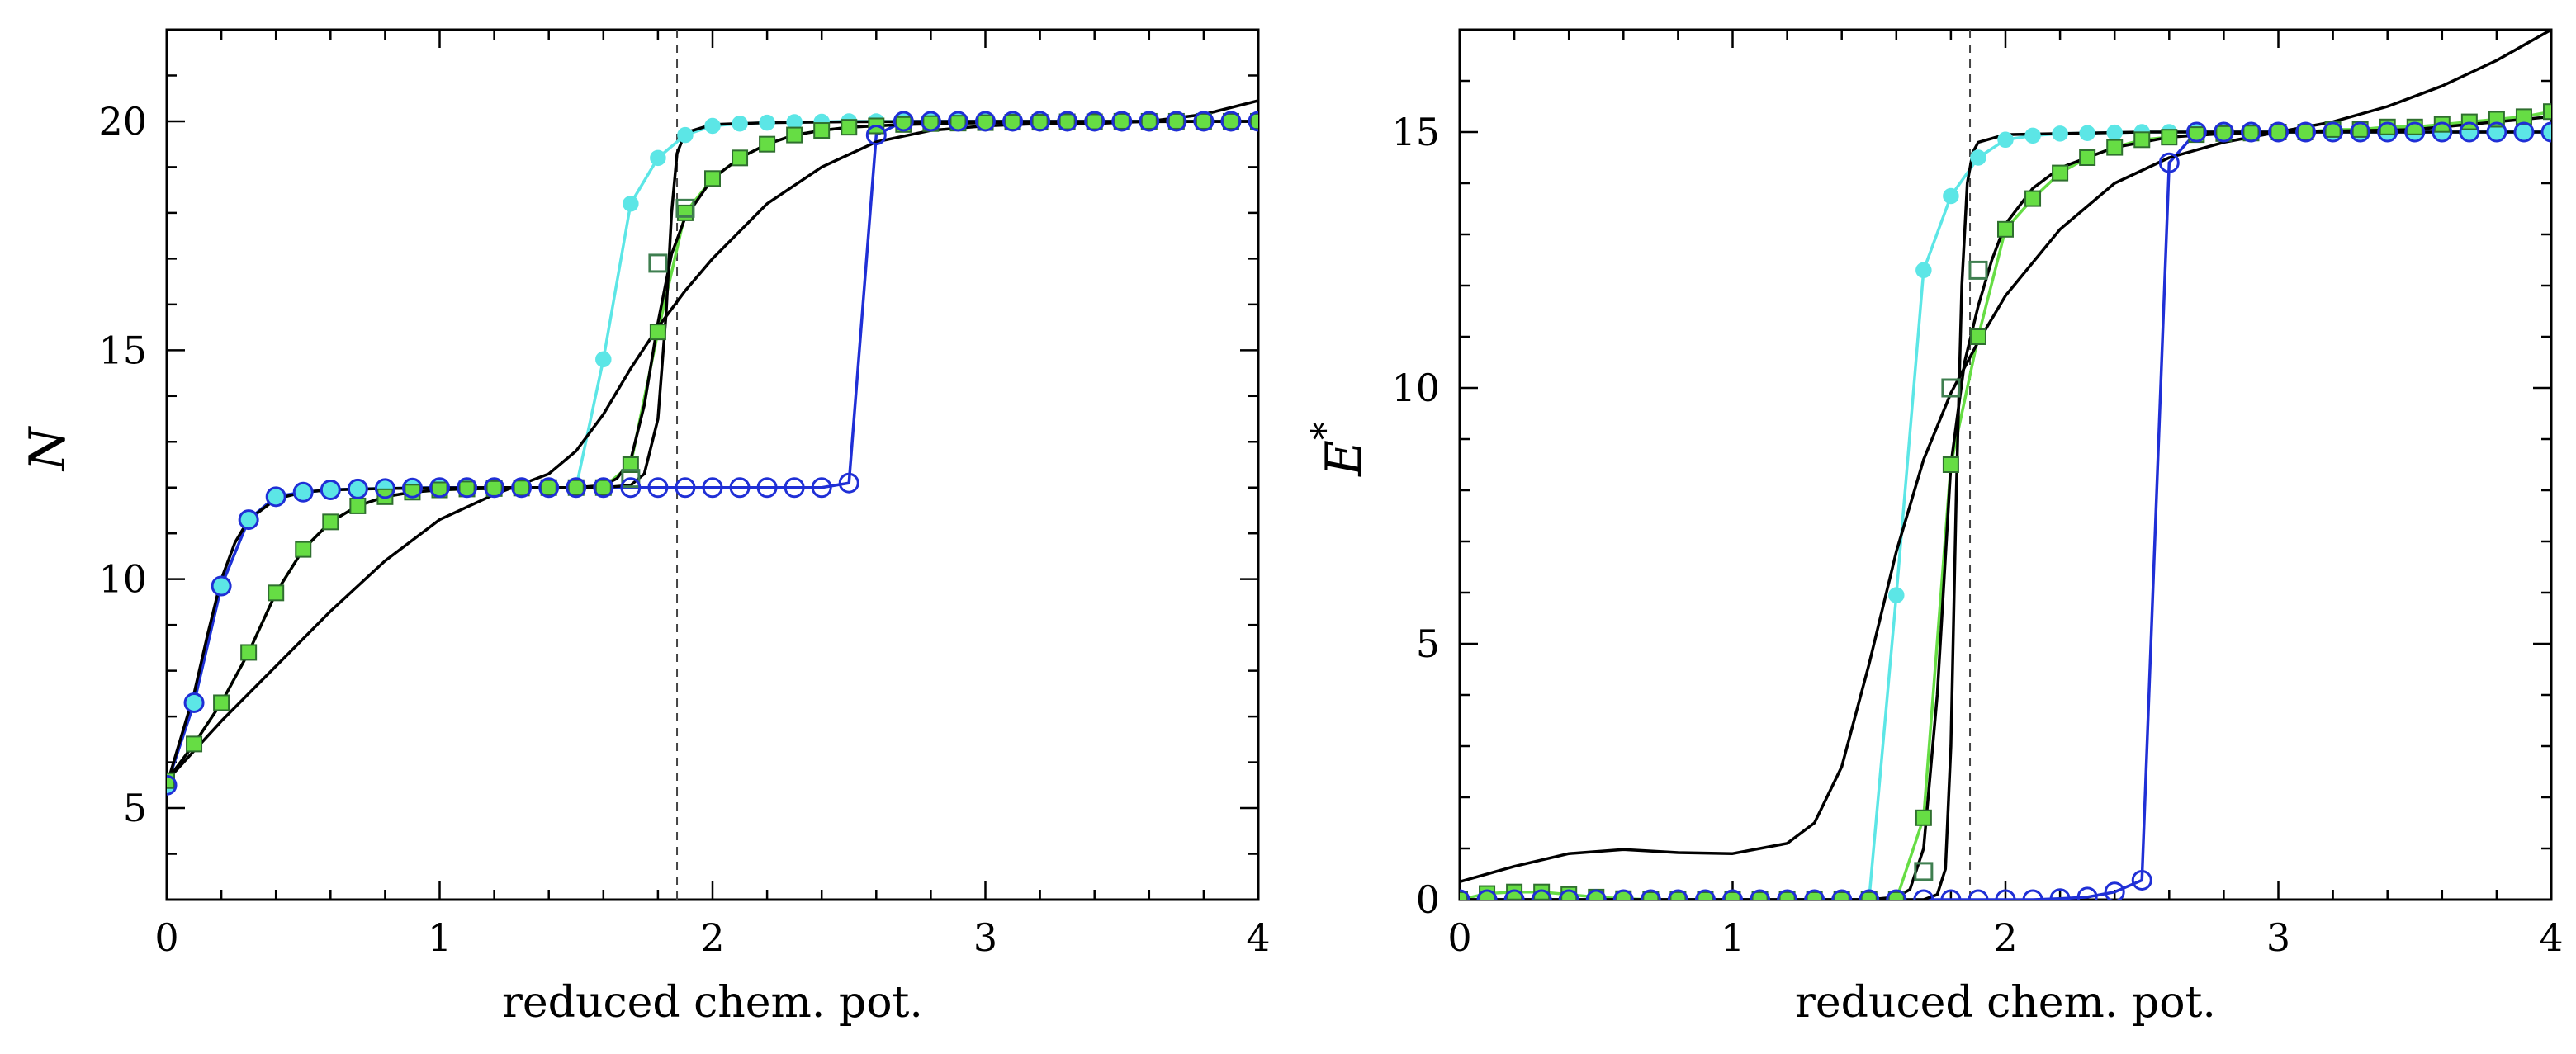  I want to click on y-axis-label-right: E*, so click(1339, 449).